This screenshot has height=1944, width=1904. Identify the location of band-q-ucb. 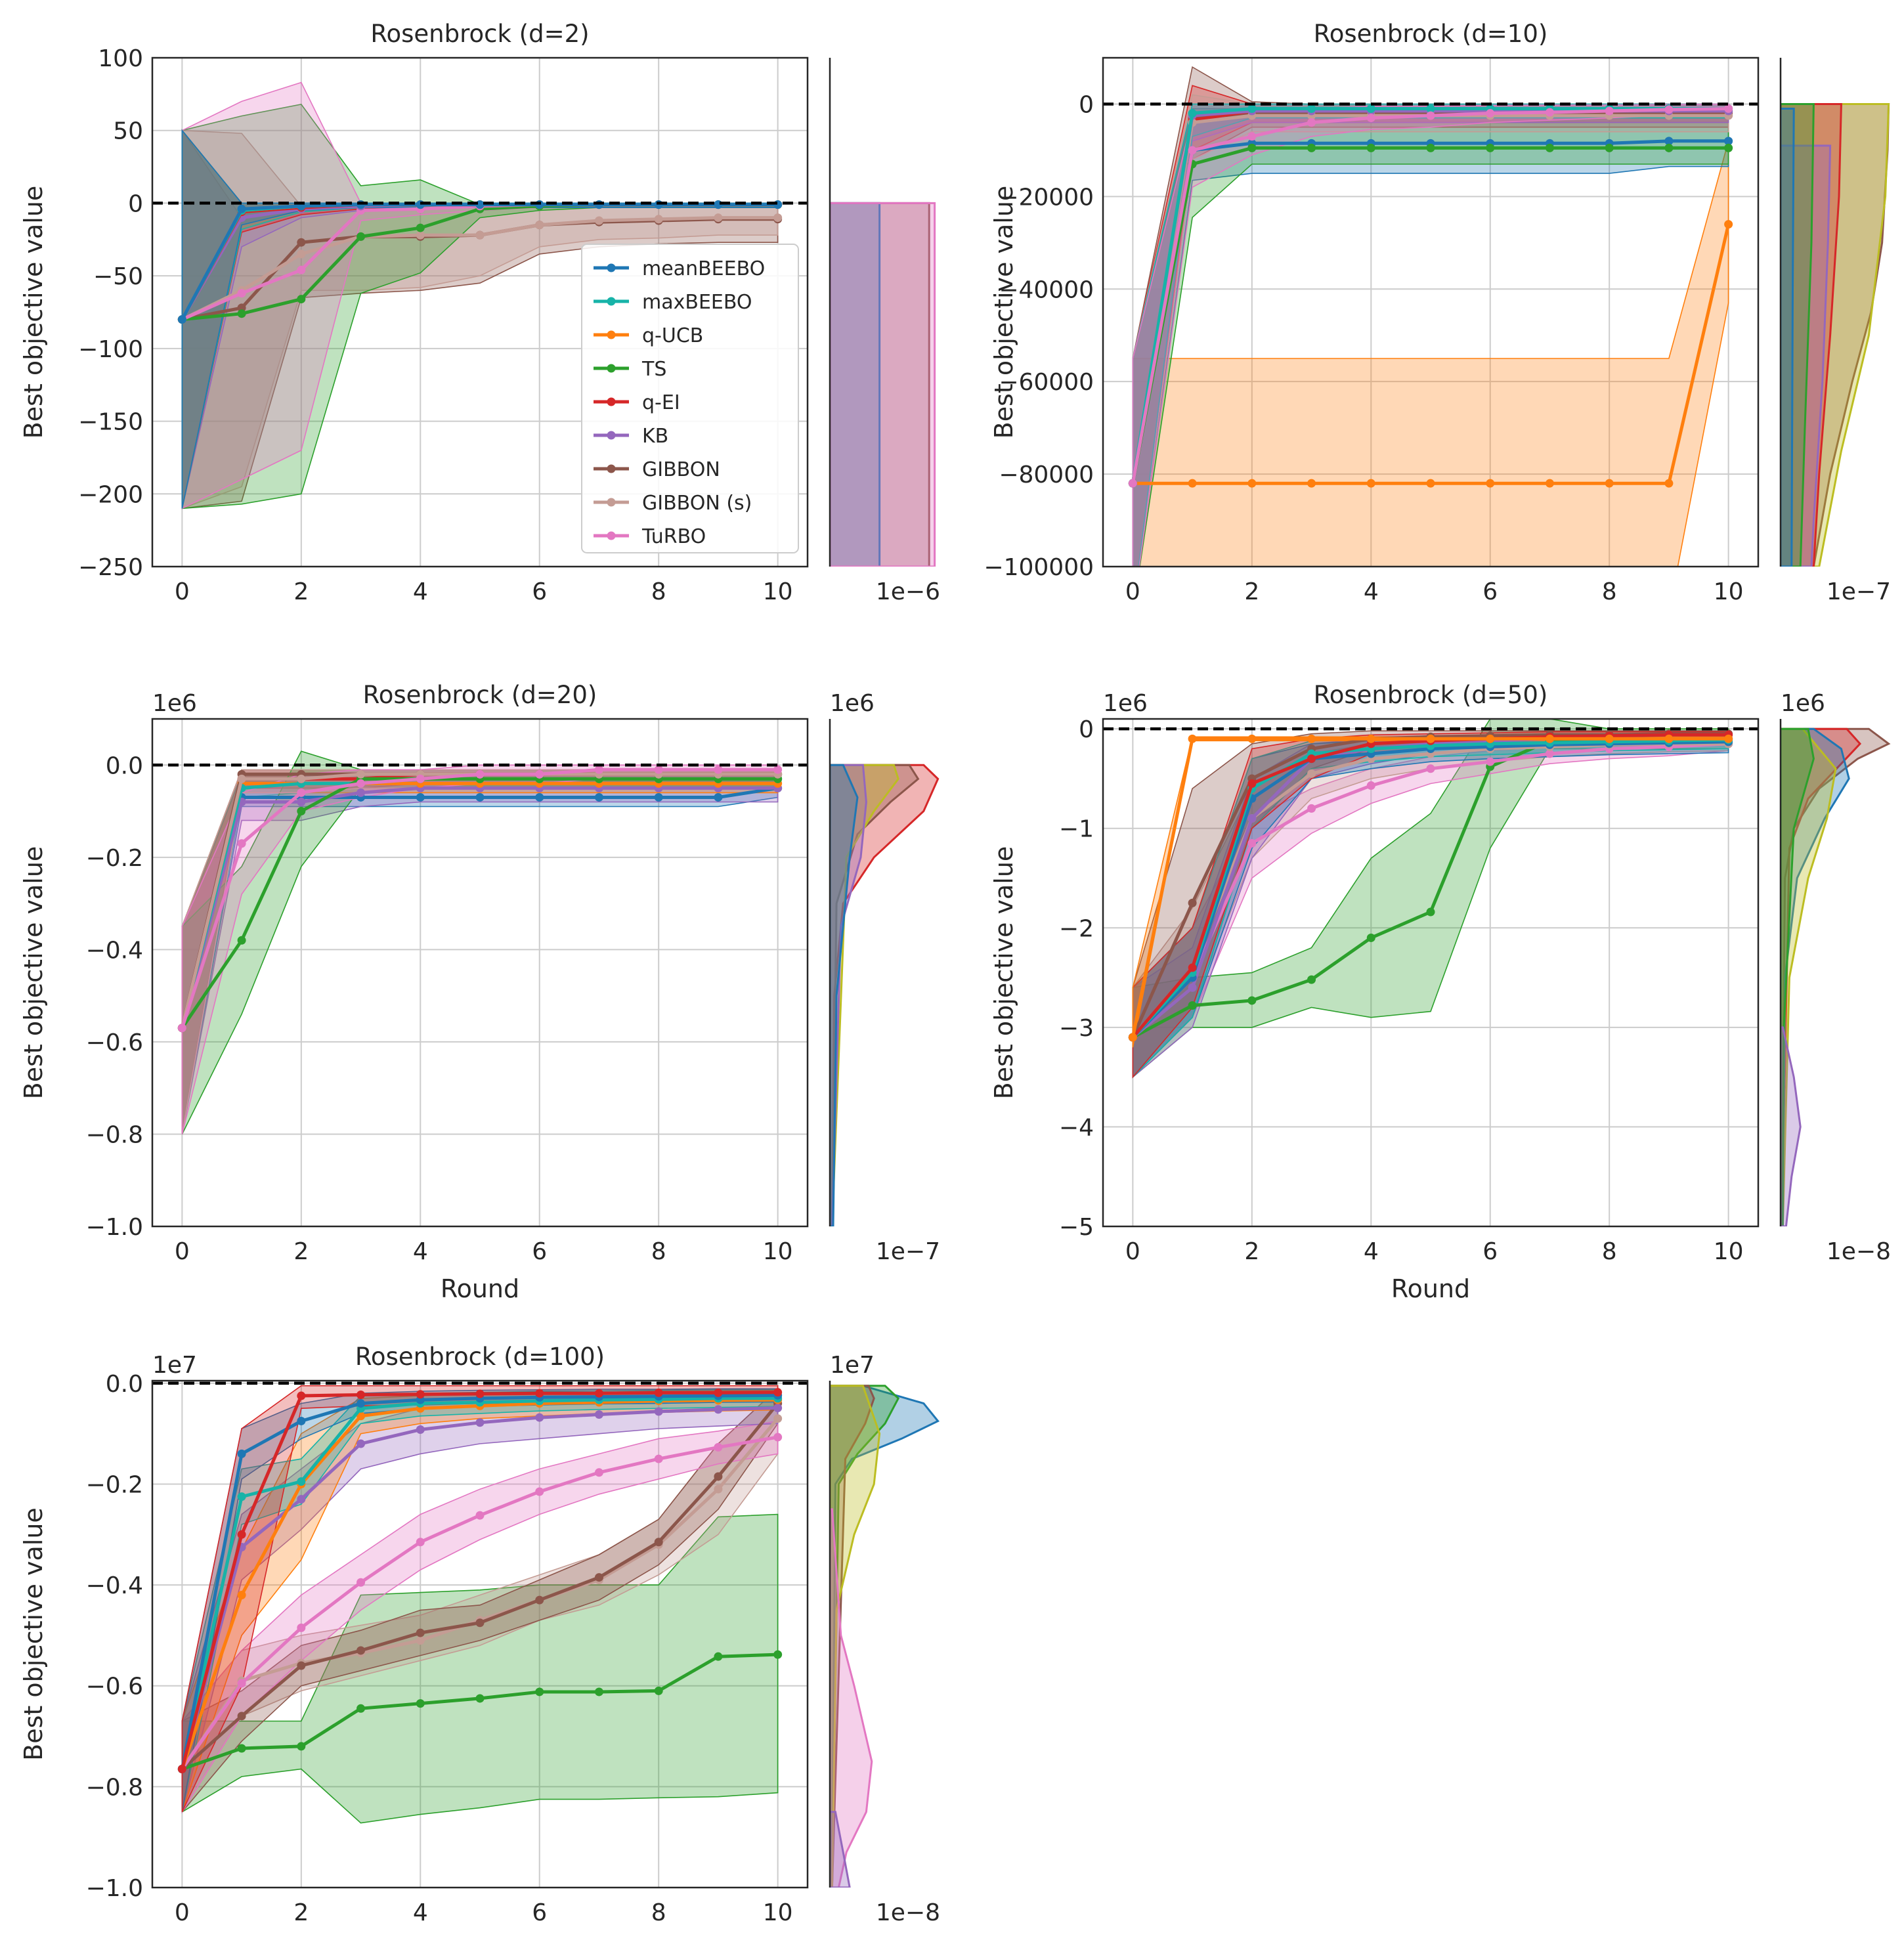
(1430, 353).